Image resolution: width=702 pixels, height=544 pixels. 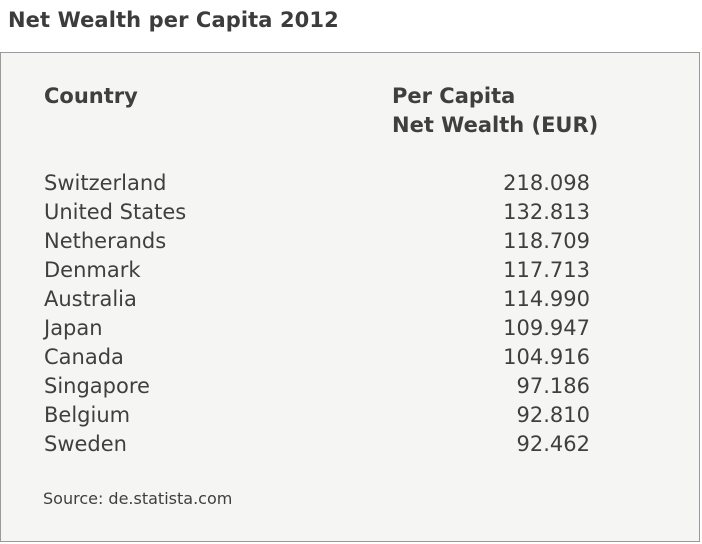 What do you see at coordinates (350, 241) in the screenshot?
I see `table-row: Netherands 118.709` at bounding box center [350, 241].